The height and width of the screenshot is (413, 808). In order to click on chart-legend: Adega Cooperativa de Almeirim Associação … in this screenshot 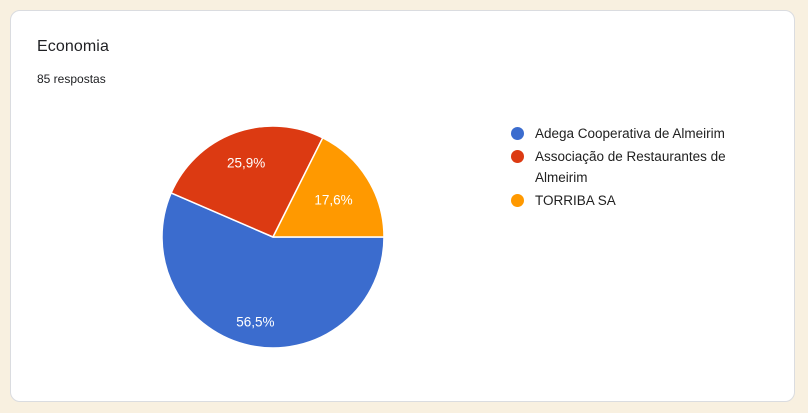, I will do `click(647, 167)`.